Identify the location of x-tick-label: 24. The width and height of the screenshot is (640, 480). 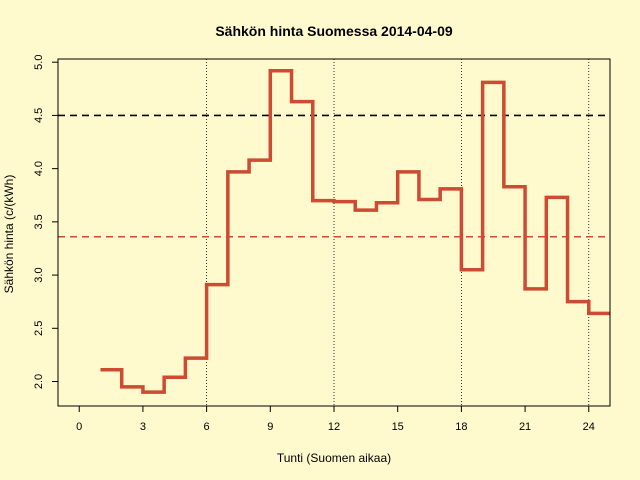
(589, 427).